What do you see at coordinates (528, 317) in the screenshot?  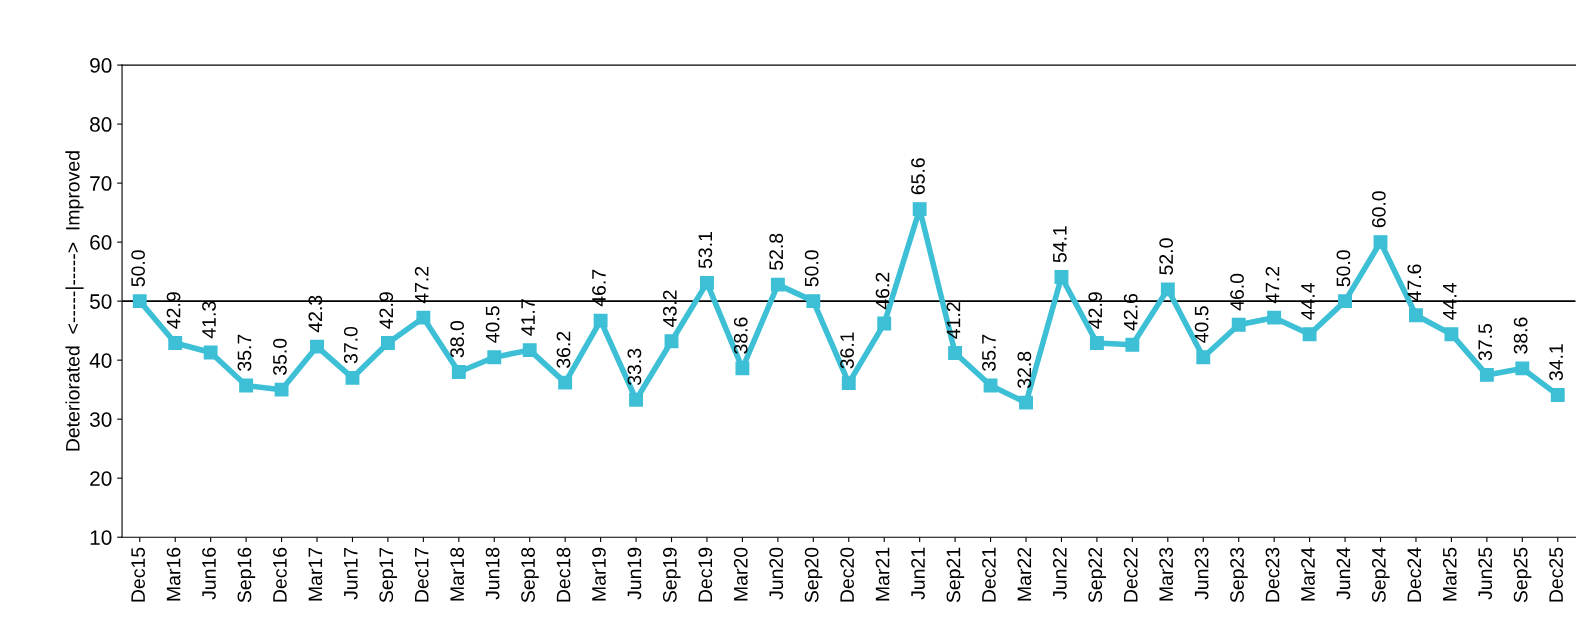 I see `data-label: 41.7` at bounding box center [528, 317].